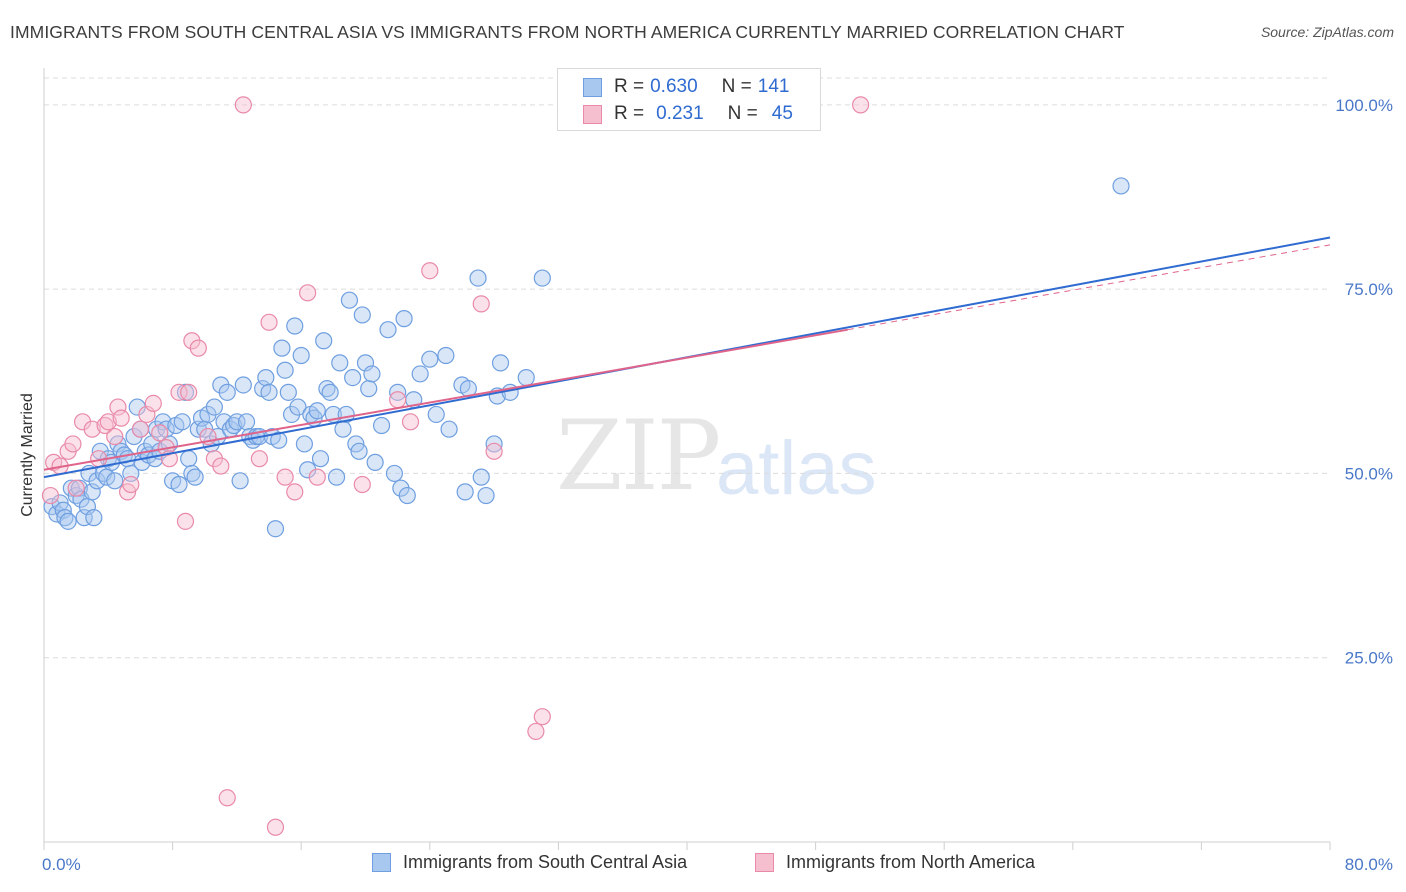 The width and height of the screenshot is (1406, 892). Describe the element at coordinates (686, 87) in the screenshot. I see `legend-row-blue: R = 0.630 N = 141` at that location.